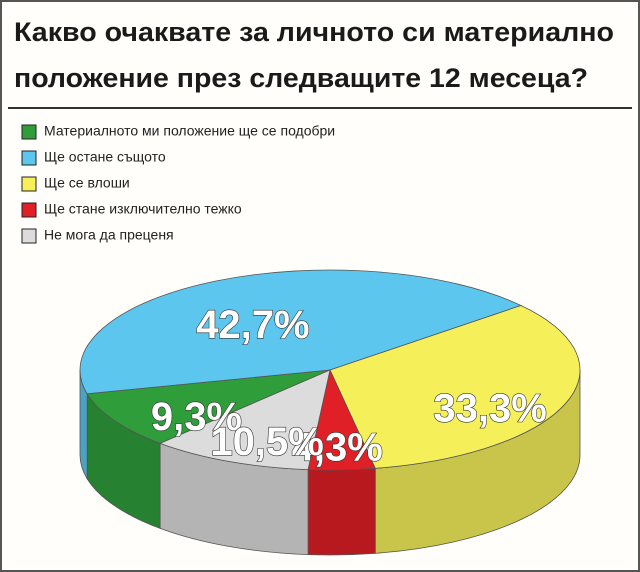  I want to click on legend-label: Ще се влоши, so click(87, 183).